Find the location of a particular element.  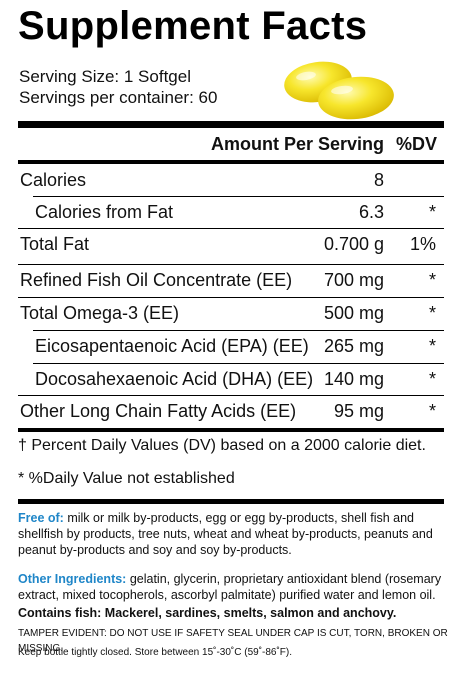

page-title: Supplement Facts is located at coordinates (193, 26).